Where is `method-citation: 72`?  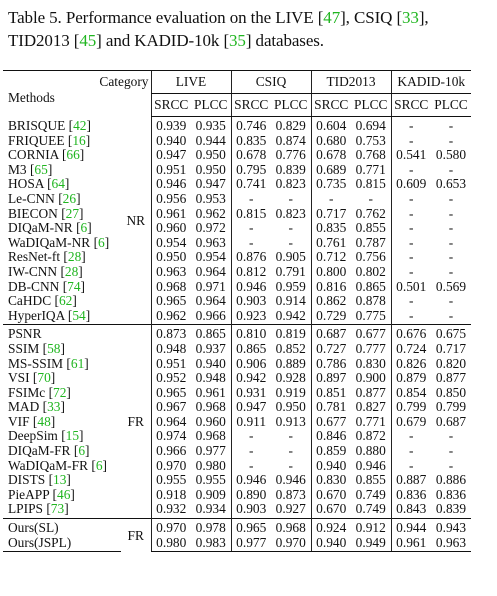
method-citation: 72 is located at coordinates (60, 392).